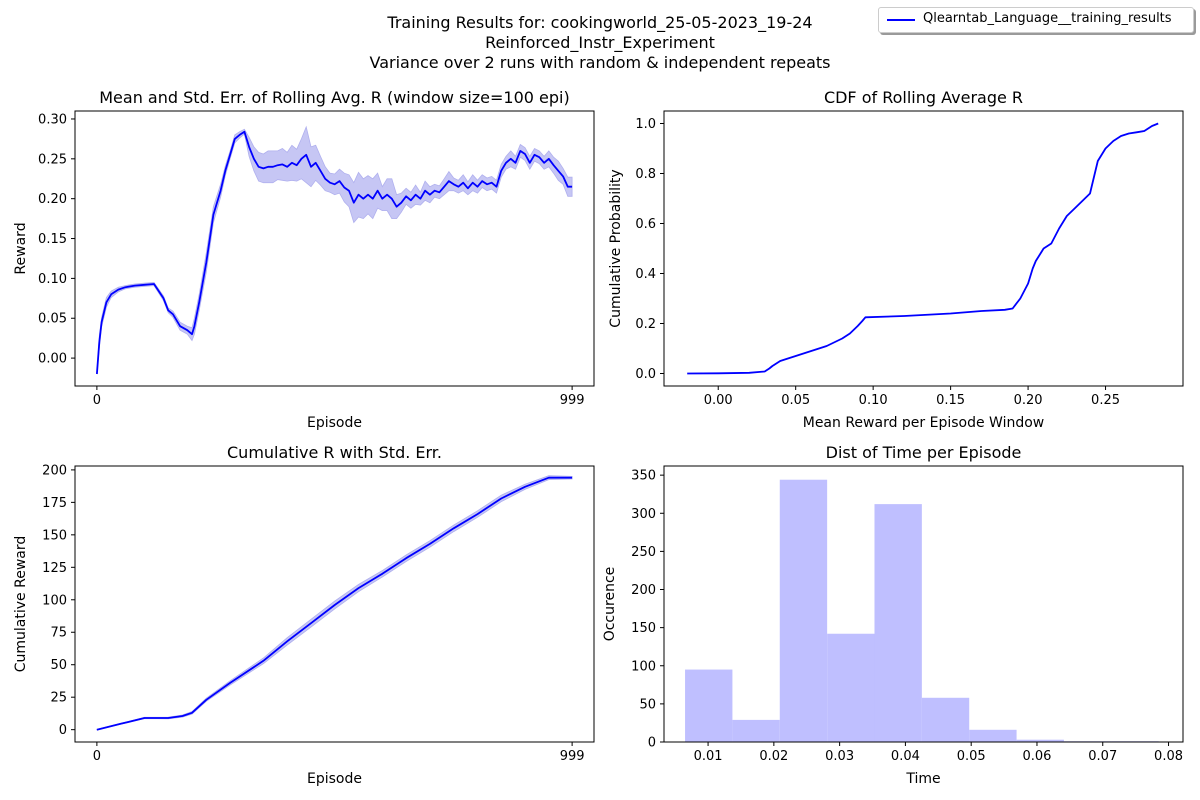  Describe the element at coordinates (773, 756) in the screenshot. I see `x-tick-label: 0.02` at that location.